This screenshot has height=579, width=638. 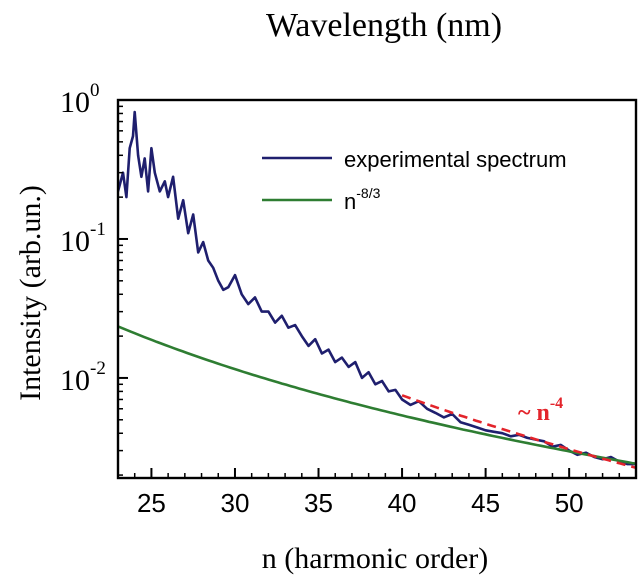 What do you see at coordinates (98, 229) in the screenshot?
I see `y-tick-exponent: -1` at bounding box center [98, 229].